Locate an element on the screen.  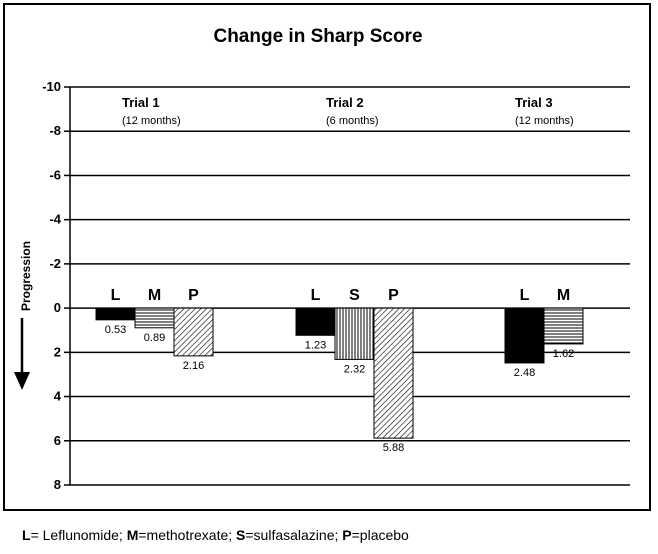
trial-name: Trial 2 is located at coordinates (345, 102).